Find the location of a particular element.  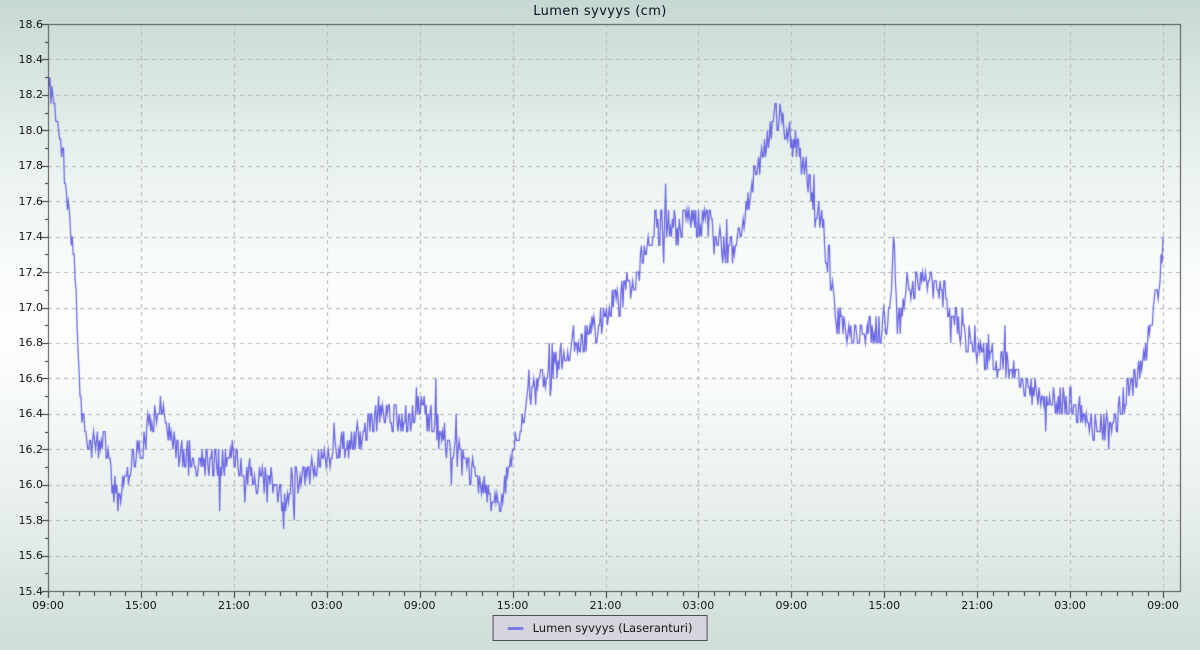

y-tick-label: 16.6 is located at coordinates (31, 378).